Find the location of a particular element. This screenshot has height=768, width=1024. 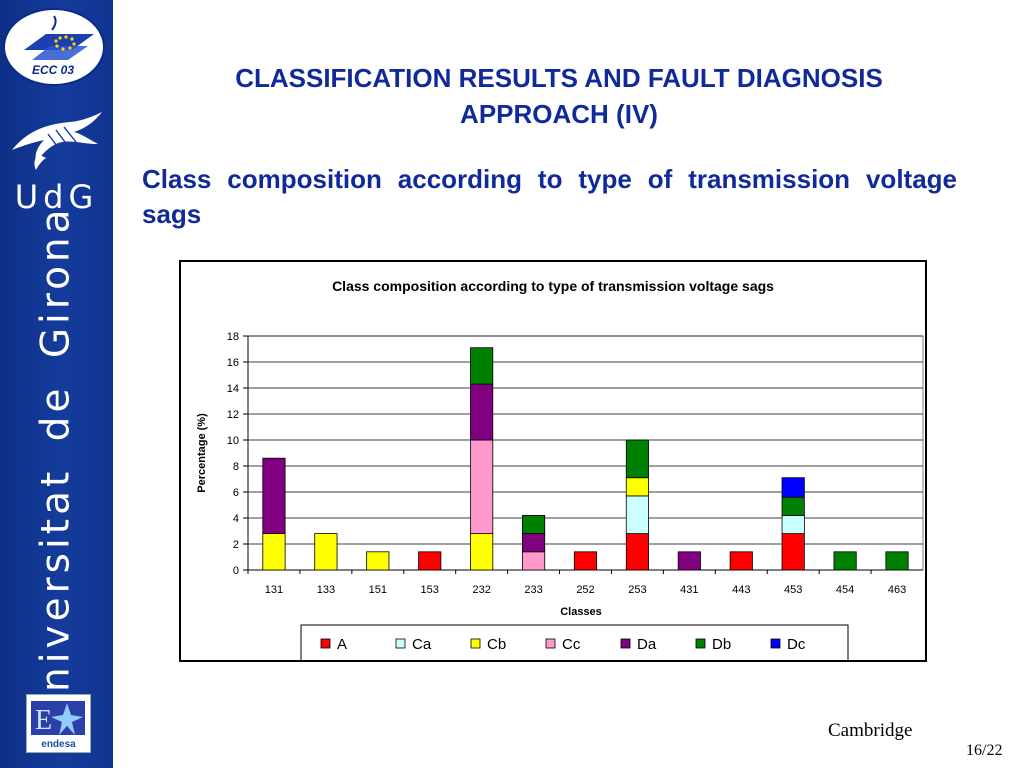

udg-wordmark: UdG is located at coordinates (56, 197).